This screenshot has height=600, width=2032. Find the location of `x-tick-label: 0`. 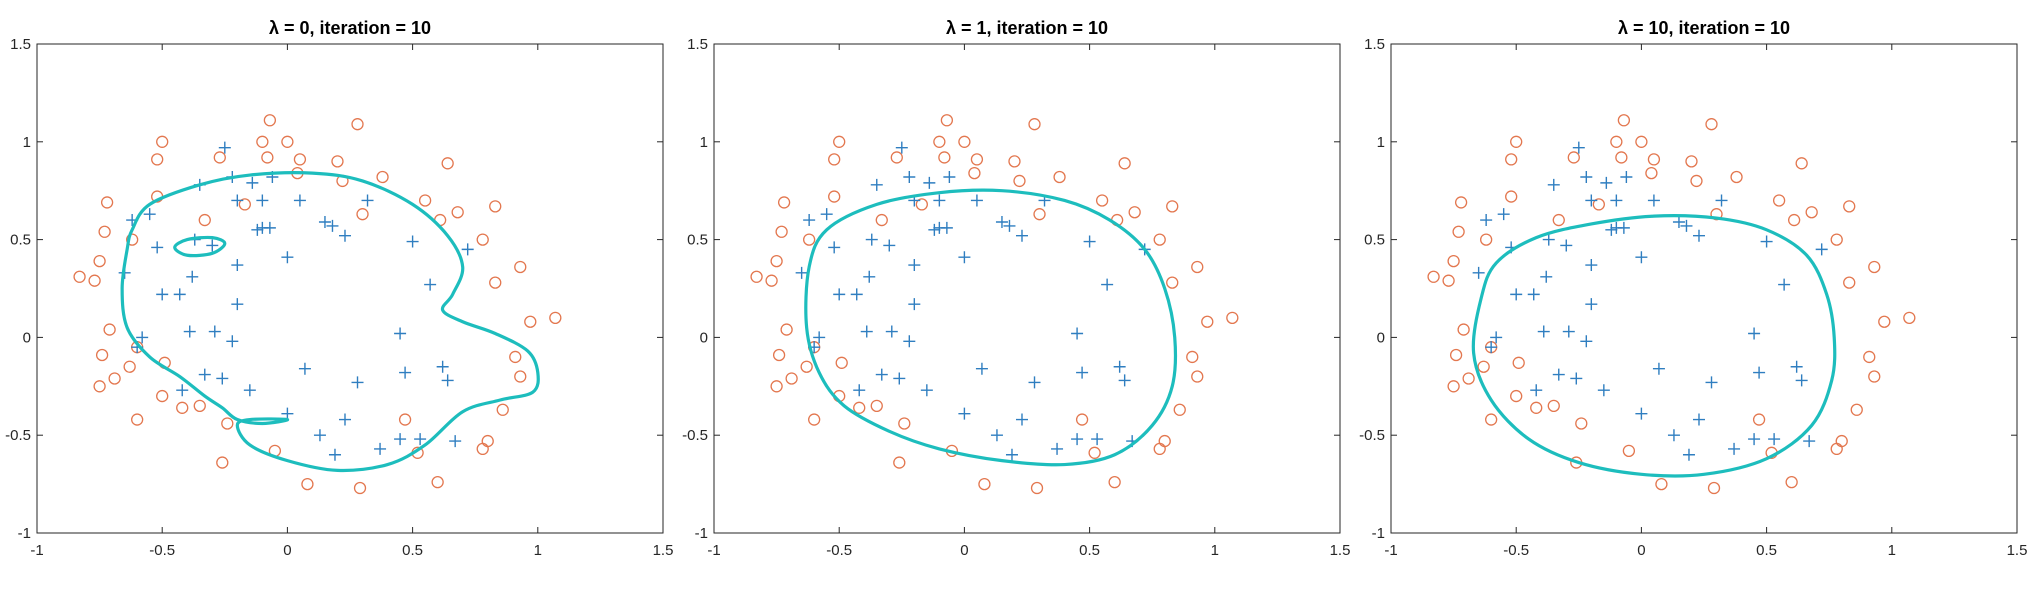

x-tick-label: 0 is located at coordinates (964, 550).